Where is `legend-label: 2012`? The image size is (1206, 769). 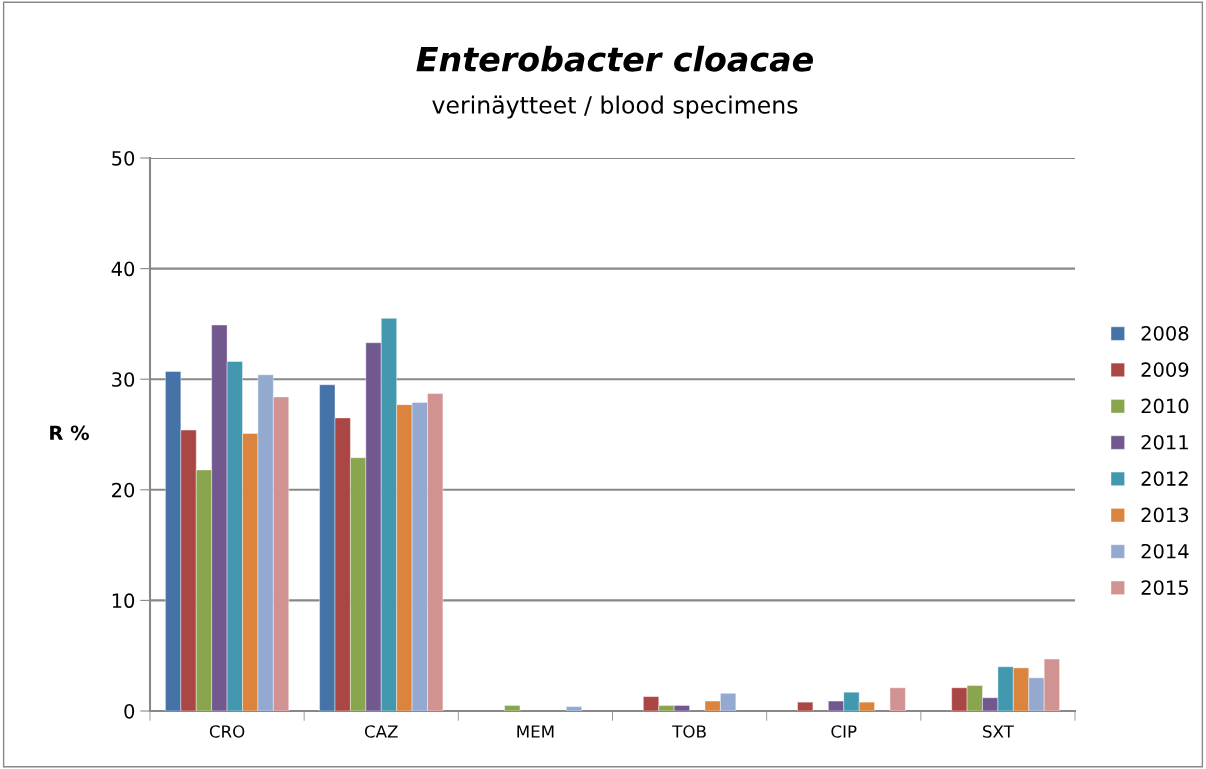
legend-label: 2012 is located at coordinates (1164, 478).